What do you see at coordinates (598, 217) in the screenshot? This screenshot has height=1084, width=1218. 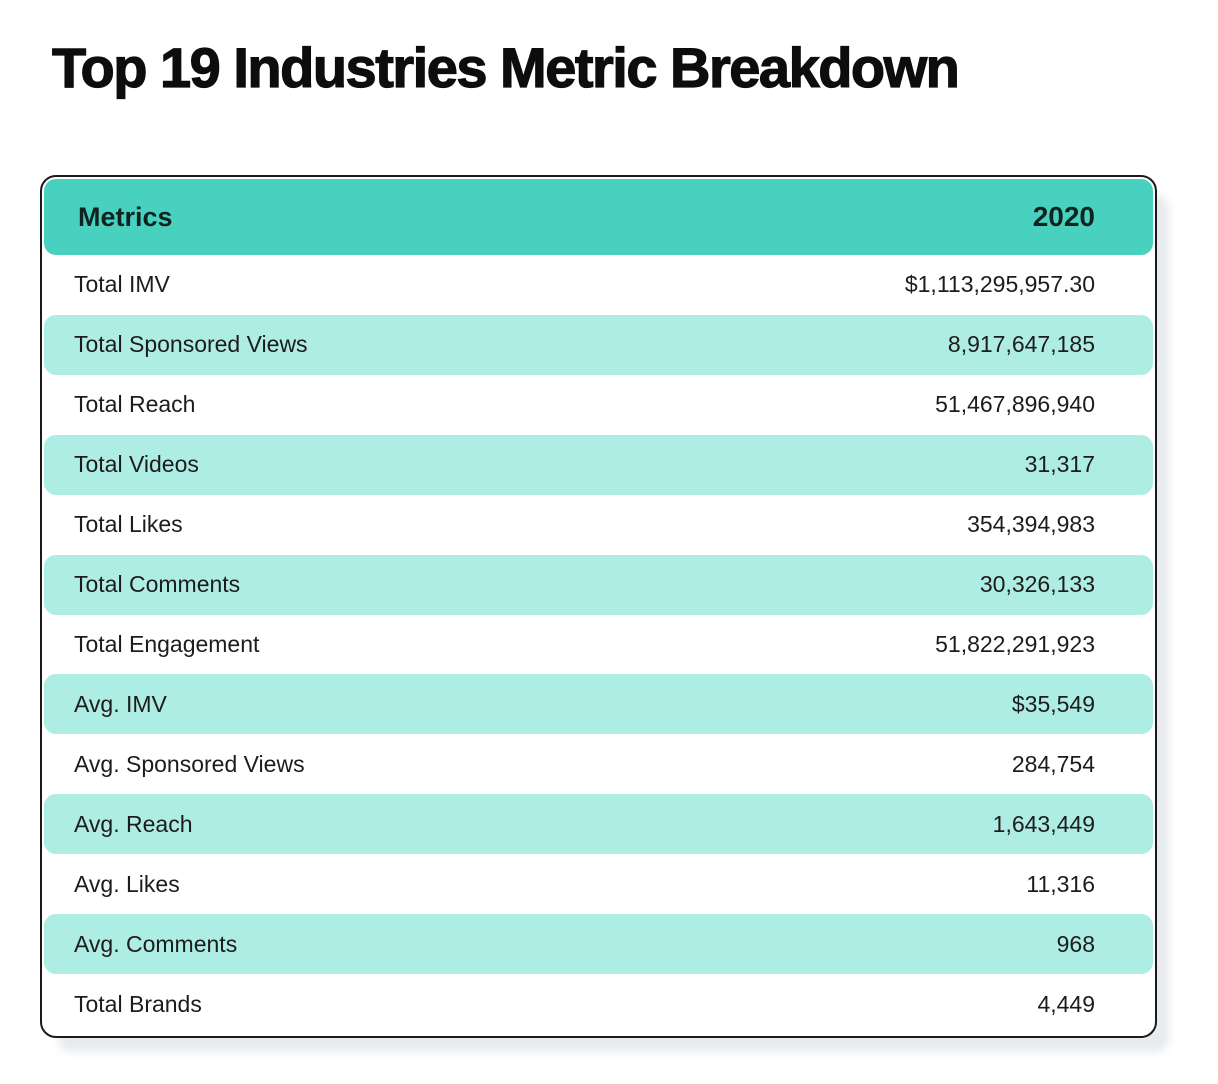 I see `table-header-row: Metrics 2020` at bounding box center [598, 217].